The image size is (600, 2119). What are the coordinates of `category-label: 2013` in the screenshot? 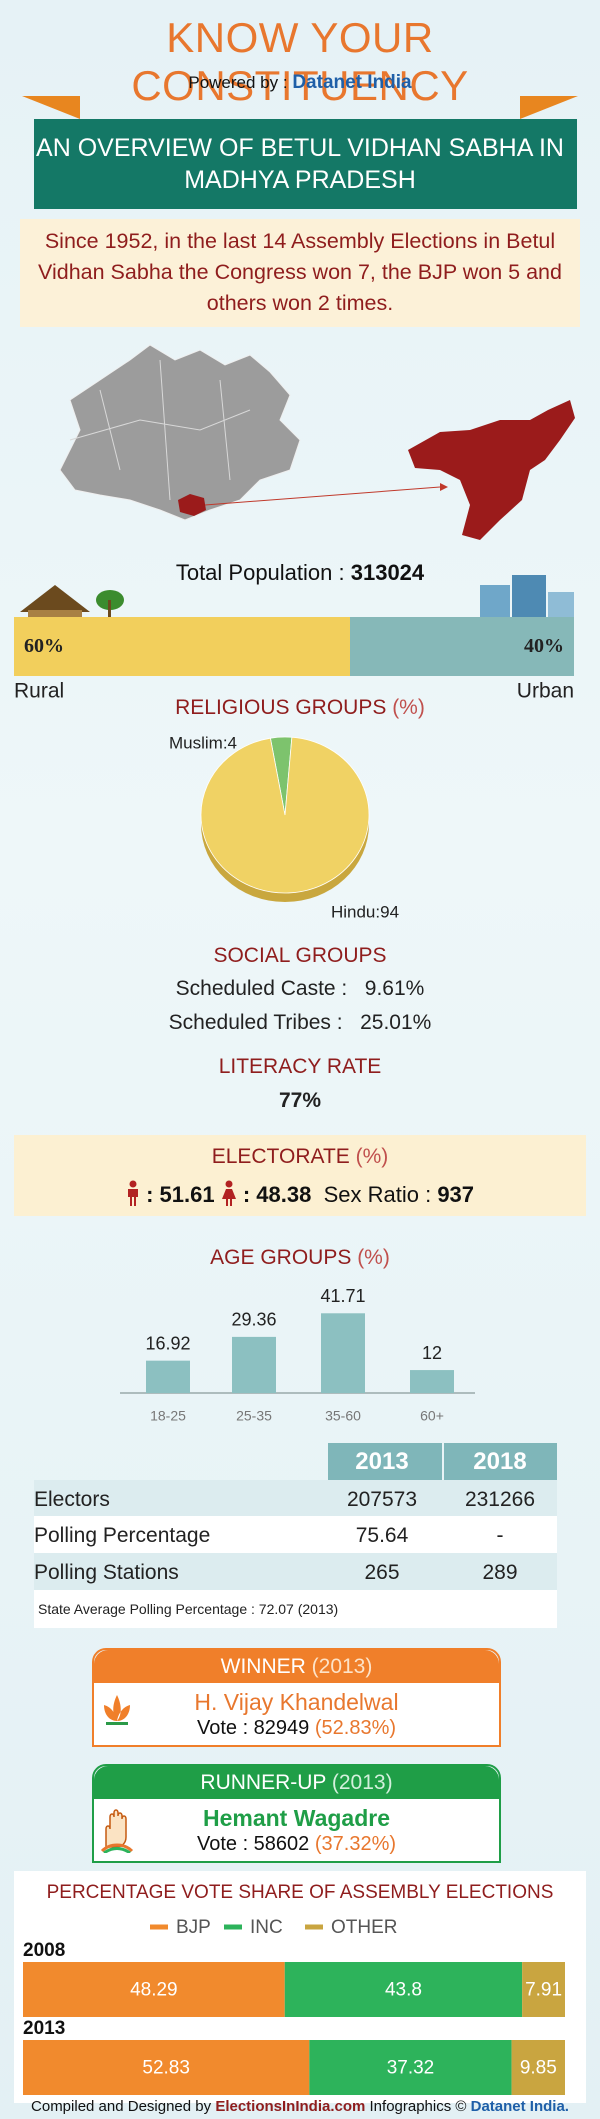 It's located at (44, 2028).